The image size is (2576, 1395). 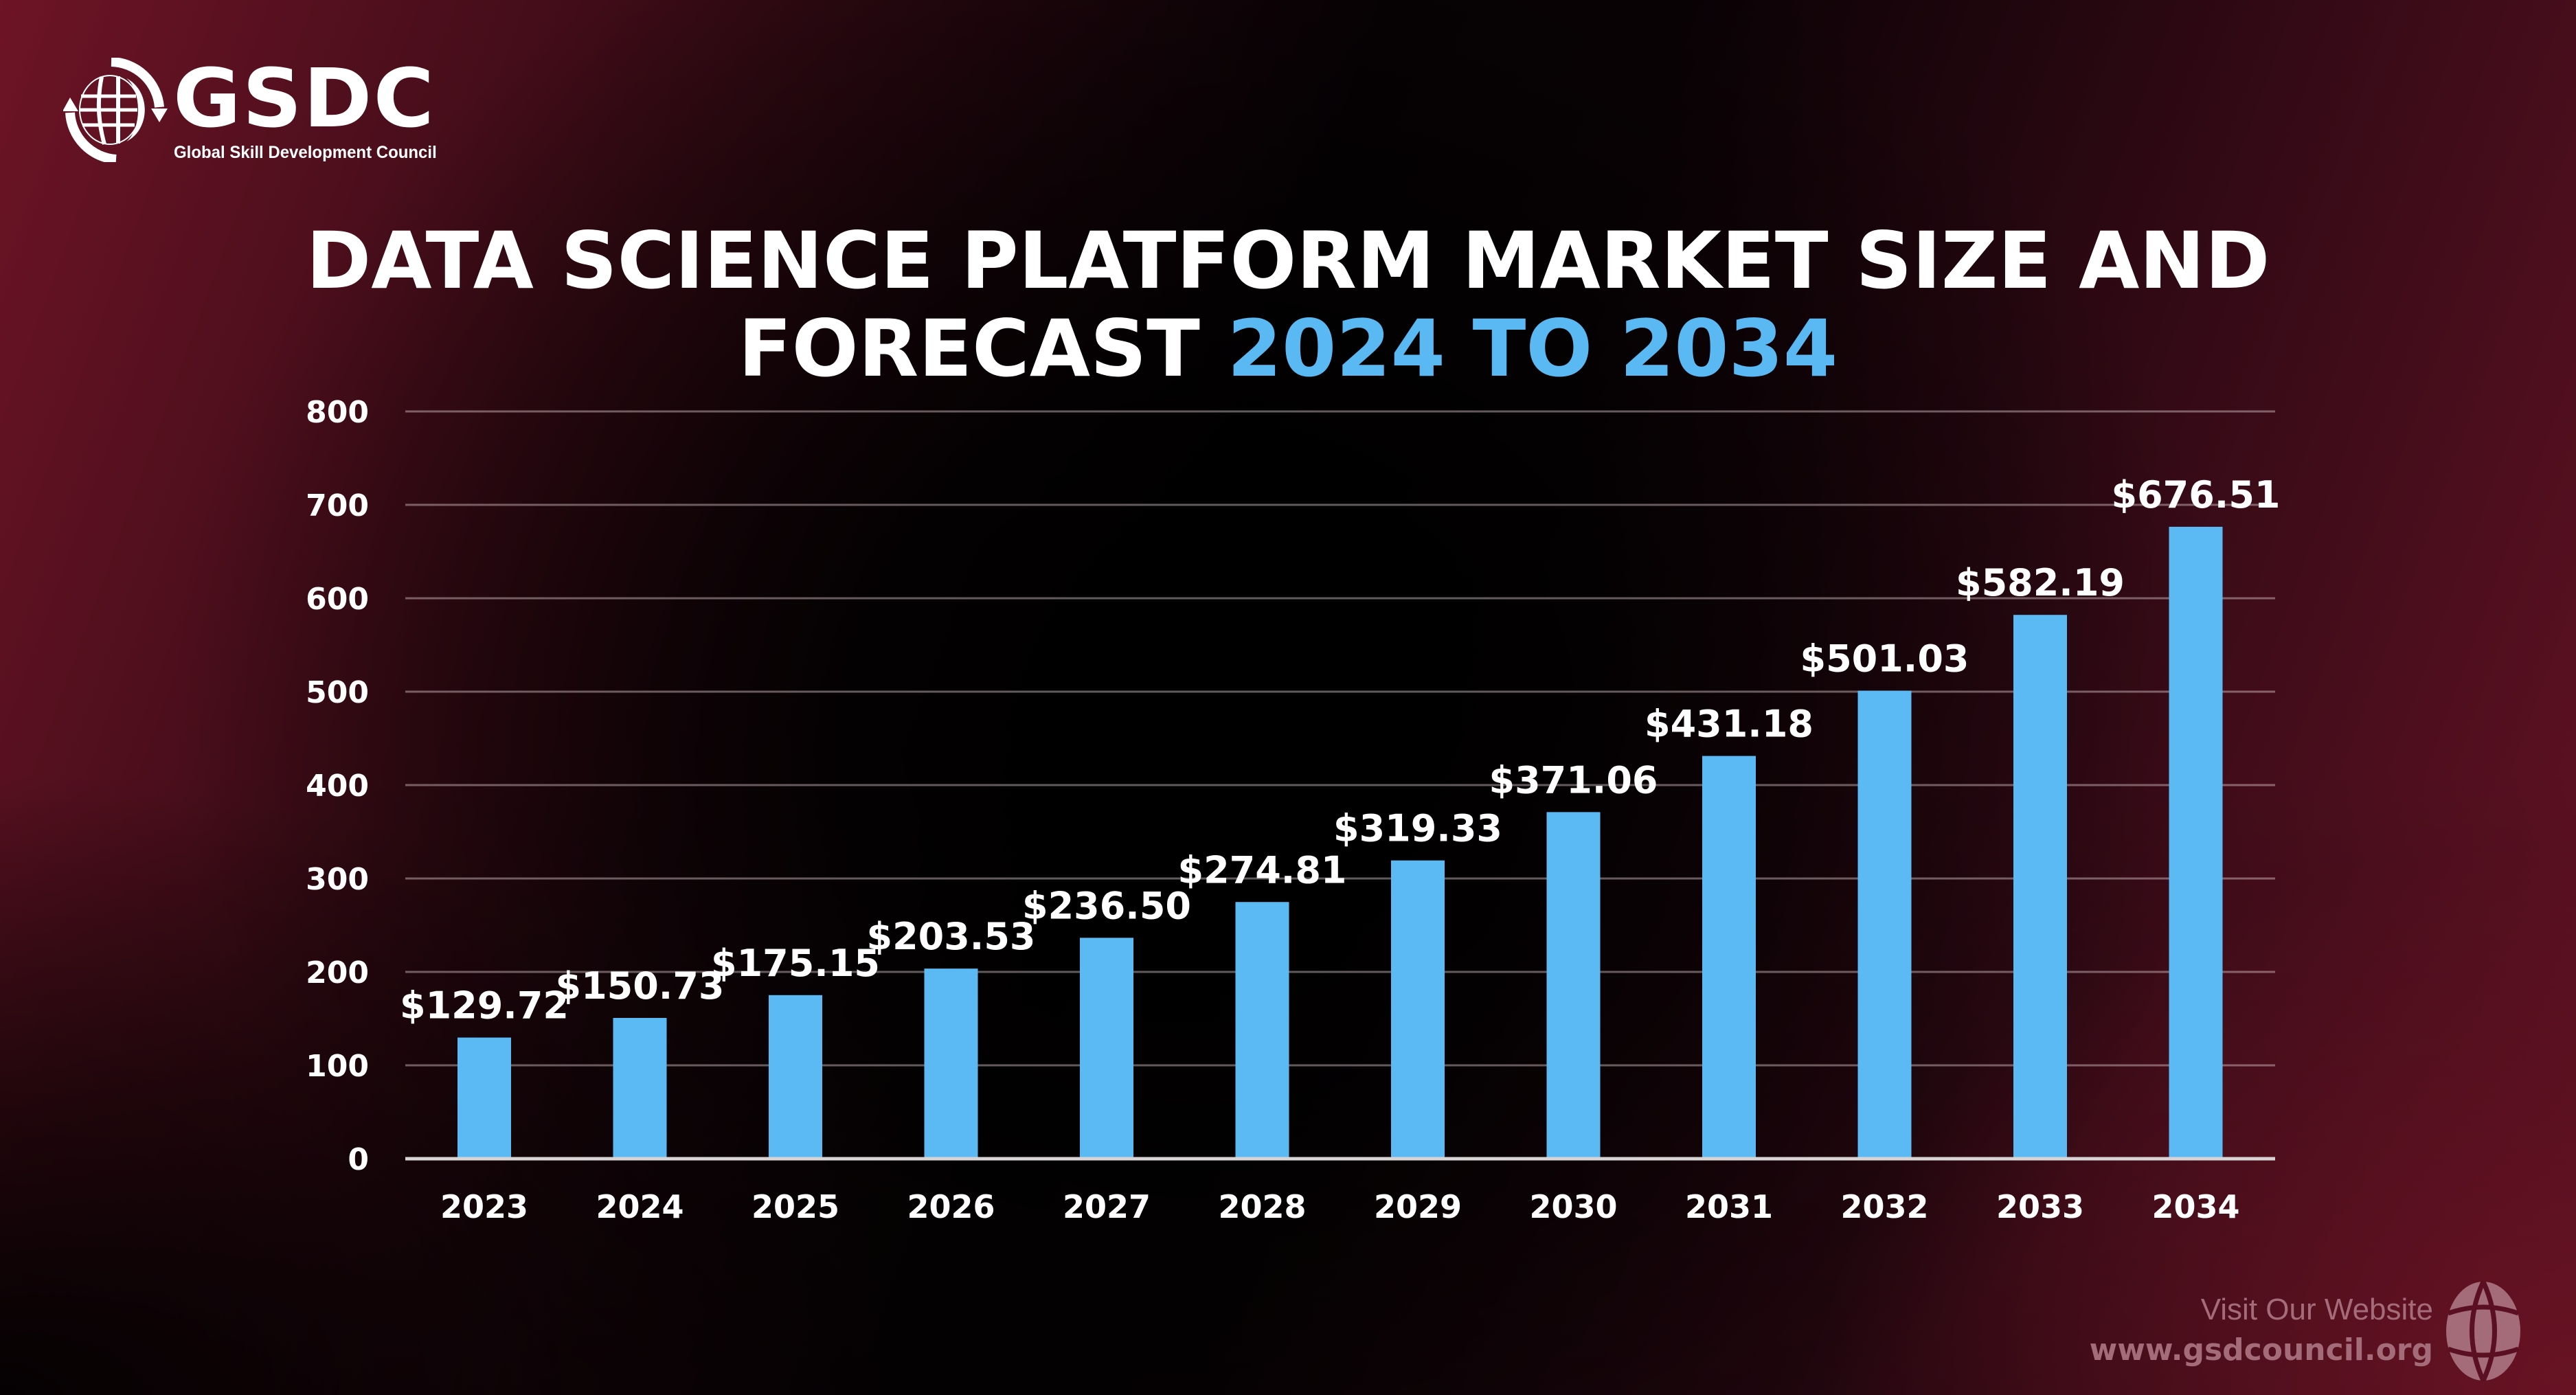 What do you see at coordinates (795, 1206) in the screenshot?
I see `x-tick-label: 2025` at bounding box center [795, 1206].